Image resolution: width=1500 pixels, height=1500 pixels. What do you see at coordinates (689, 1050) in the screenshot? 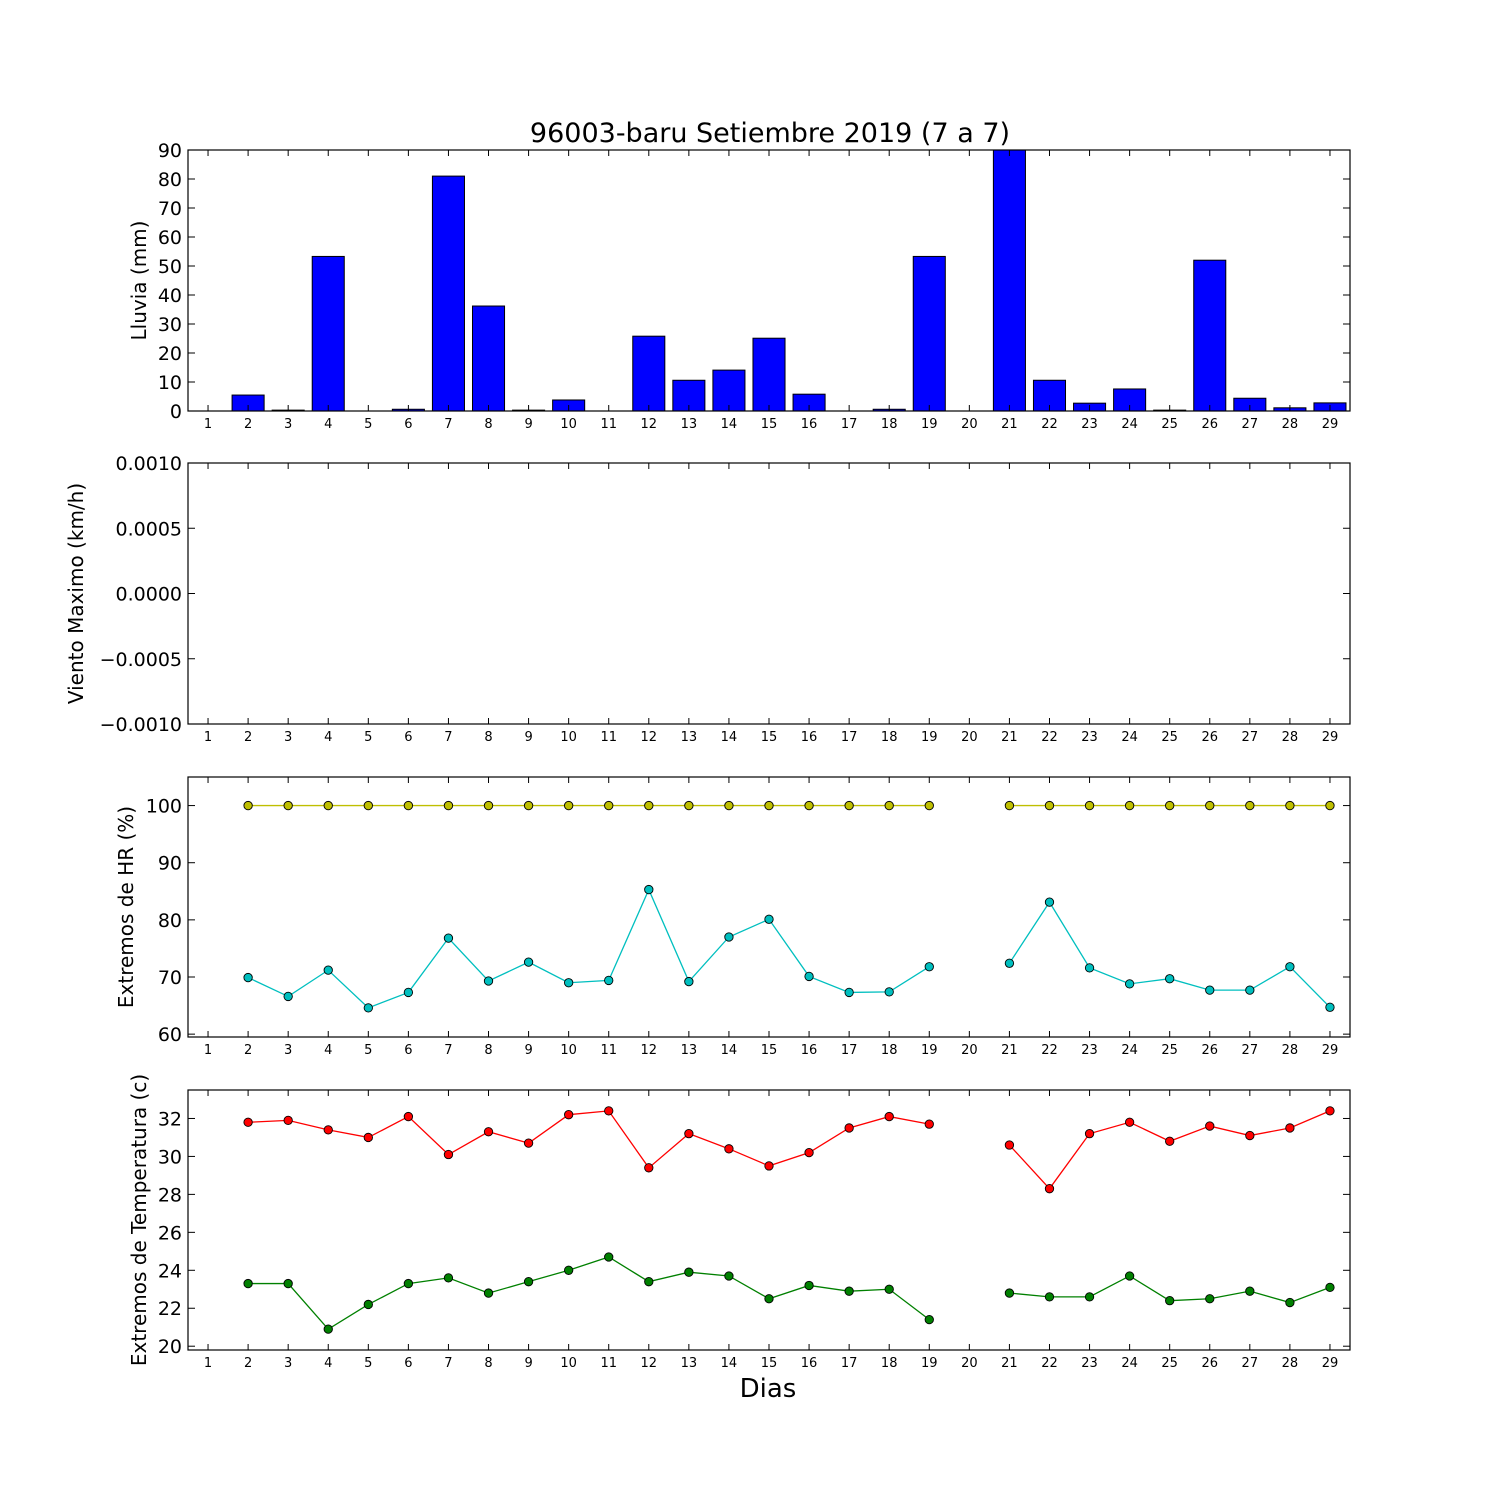
I see `x-tick-label: 13` at bounding box center [689, 1050].